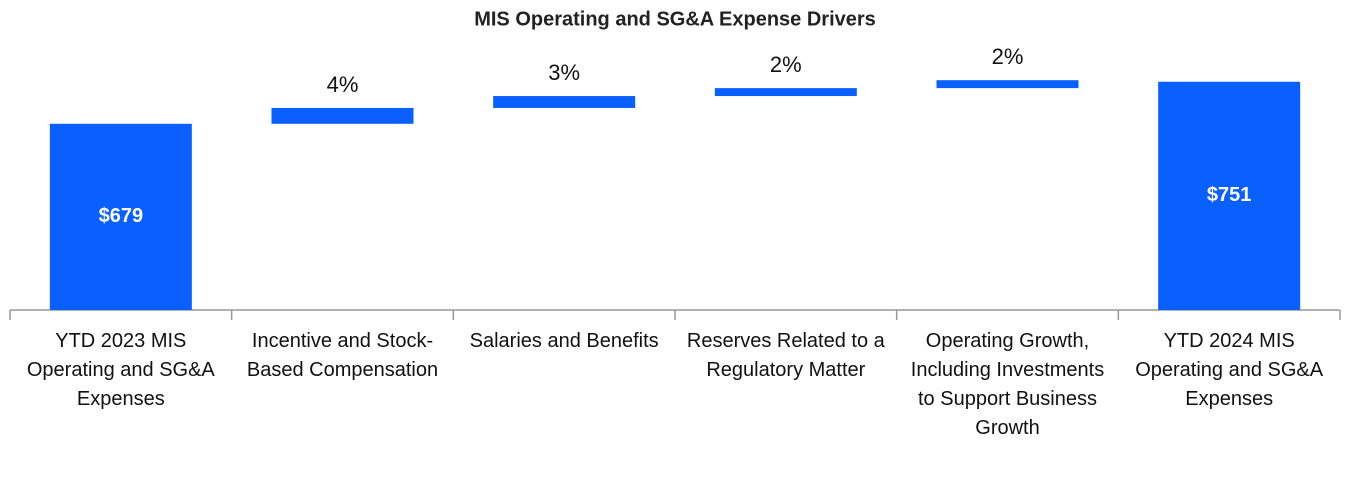 The width and height of the screenshot is (1350, 480). I want to click on chart-title: MIS Operating and SG&A Expense Drivers, so click(675, 19).